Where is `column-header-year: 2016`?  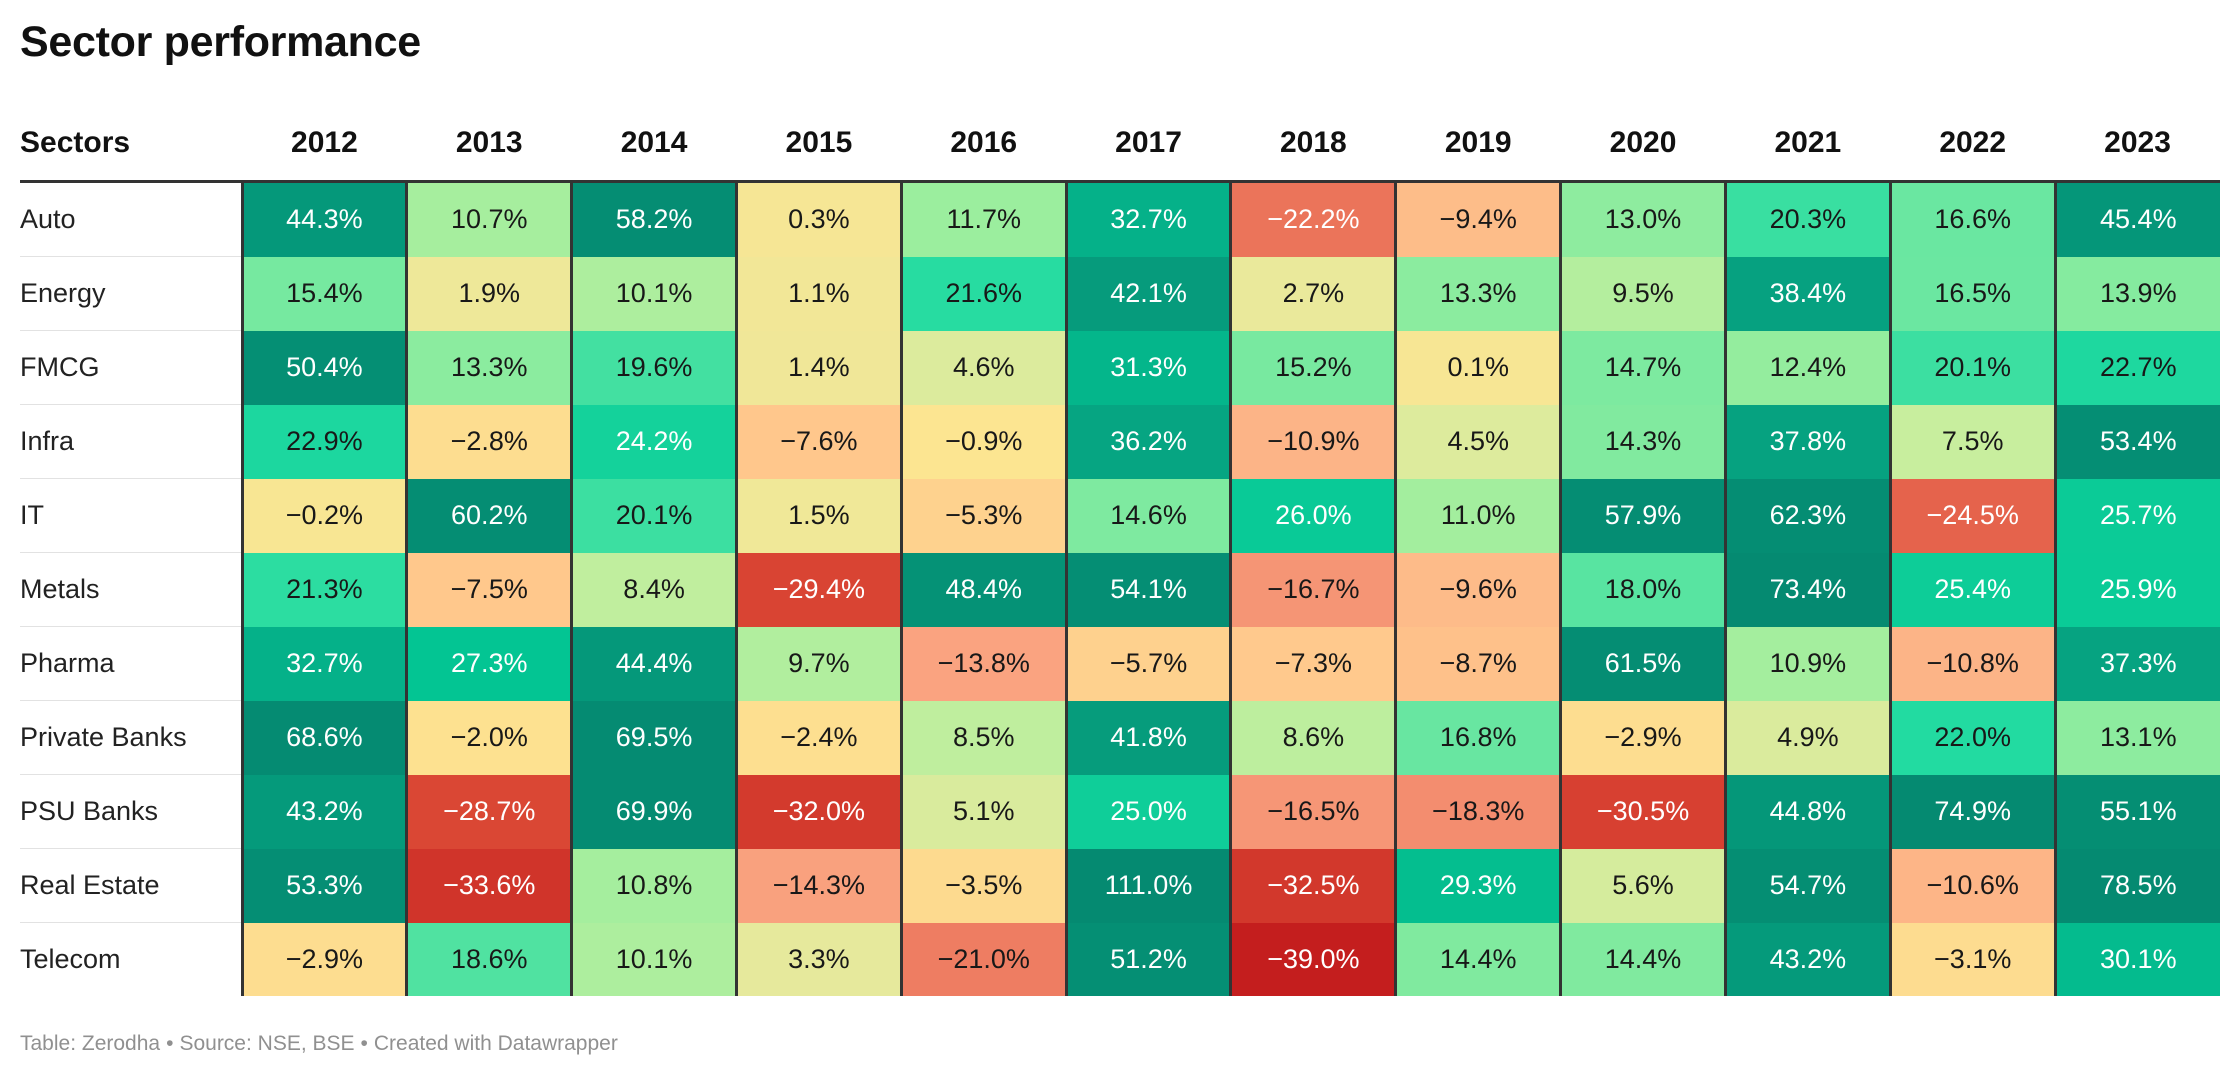
column-header-year: 2016 is located at coordinates (984, 144).